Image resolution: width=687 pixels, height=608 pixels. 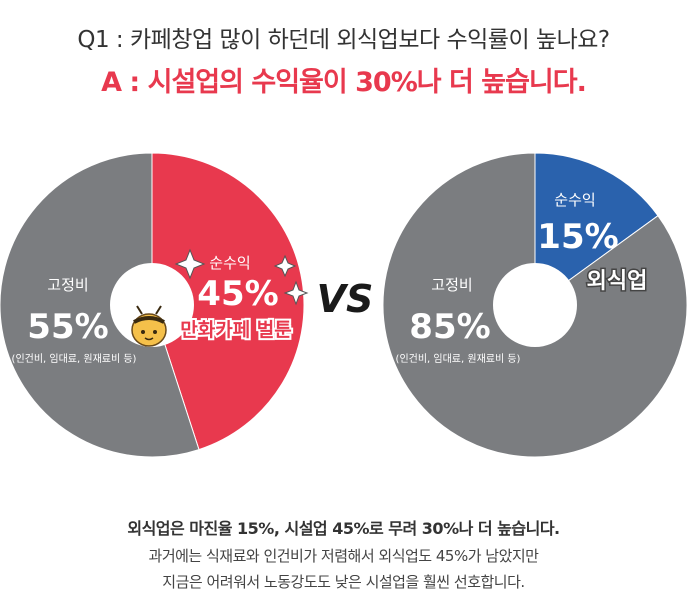 What do you see at coordinates (574, 200) in the screenshot?
I see `right-profit-label: 순수익` at bounding box center [574, 200].